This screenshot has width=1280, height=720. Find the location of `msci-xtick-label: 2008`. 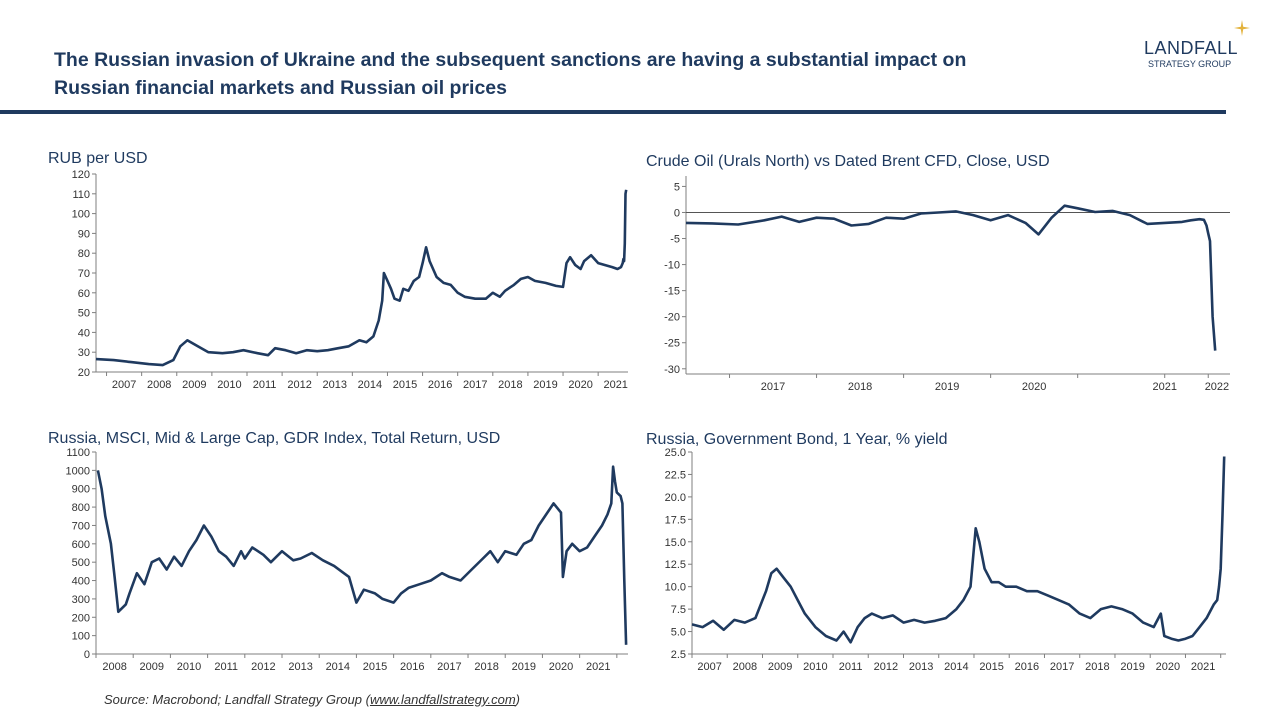

msci-xtick-label: 2008 is located at coordinates (114, 667).